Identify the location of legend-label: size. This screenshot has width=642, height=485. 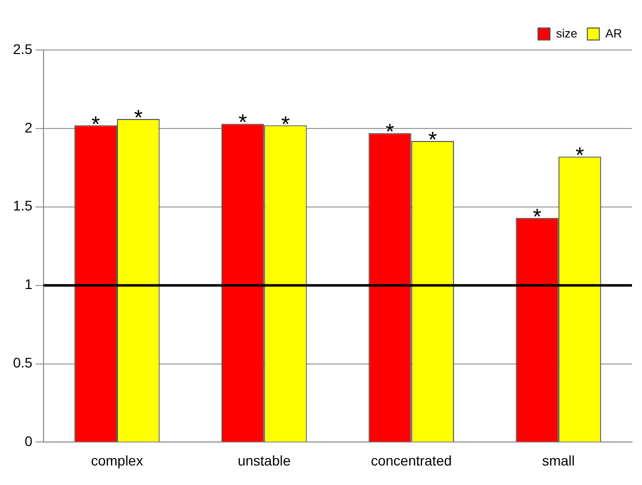
(567, 33).